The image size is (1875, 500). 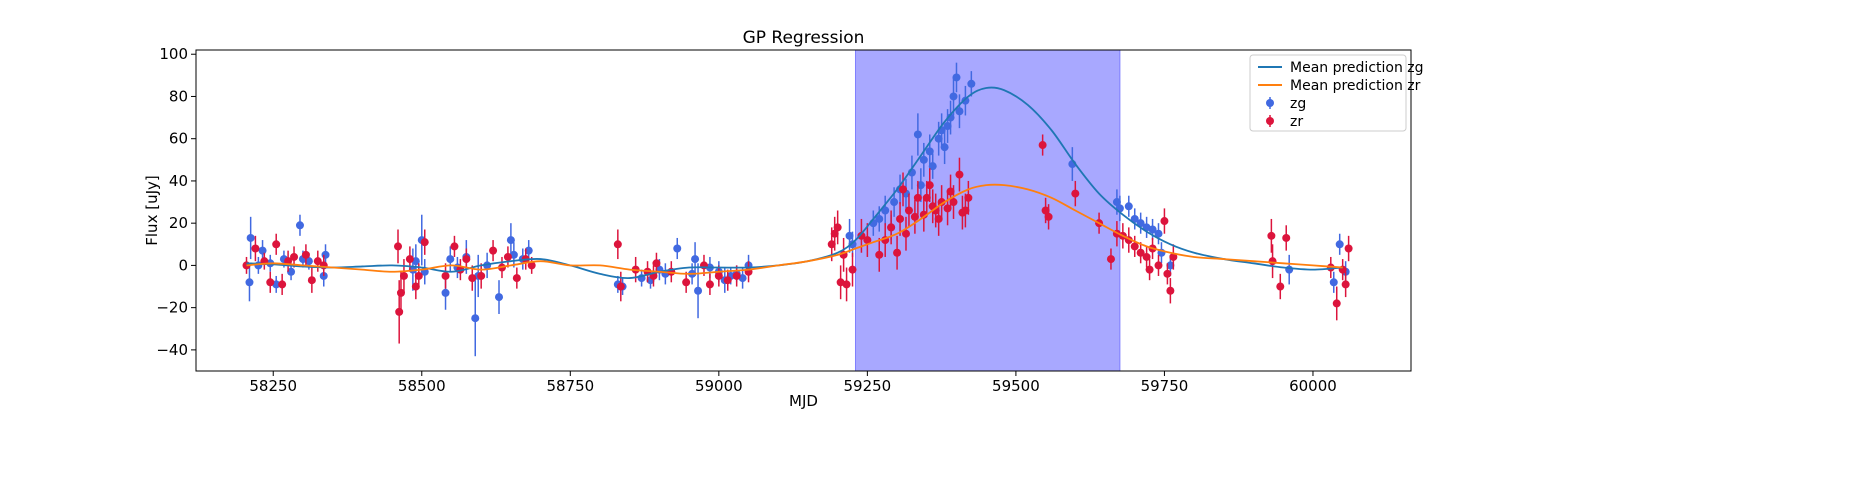 I want to click on y-tick-label: 60, so click(x=178, y=139).